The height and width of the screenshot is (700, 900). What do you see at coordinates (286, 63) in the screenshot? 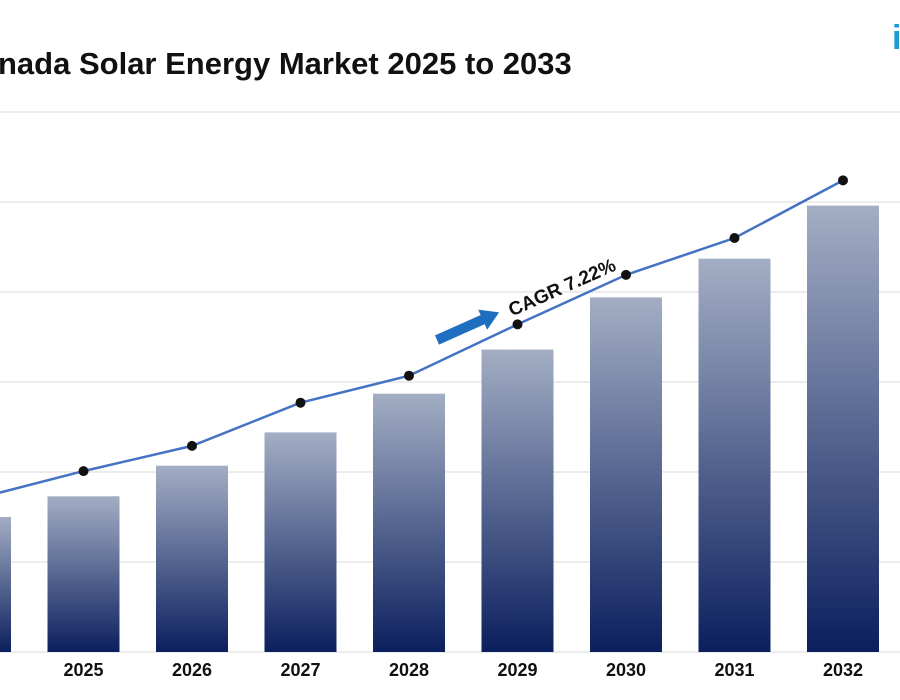
I see `chart-title: nada Solar Energy Market 2025 to 2033` at bounding box center [286, 63].